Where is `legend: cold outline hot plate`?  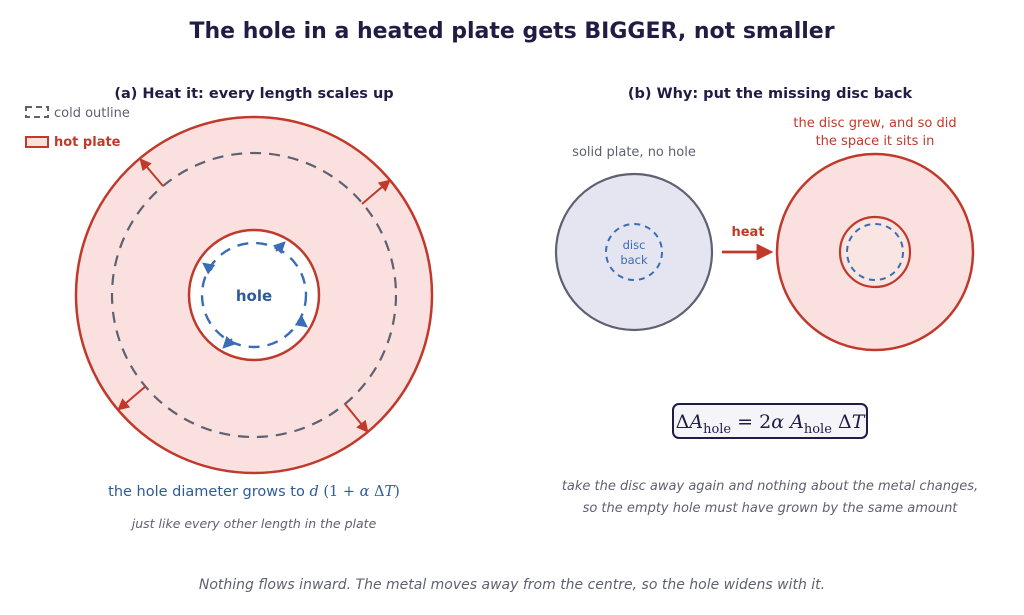 legend: cold outline hot plate is located at coordinates (77, 128).